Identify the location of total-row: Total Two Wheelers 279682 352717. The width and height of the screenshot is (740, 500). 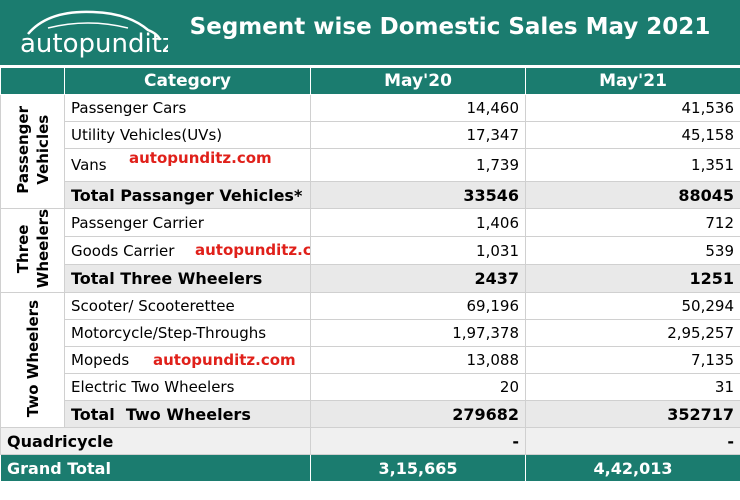
(370, 414).